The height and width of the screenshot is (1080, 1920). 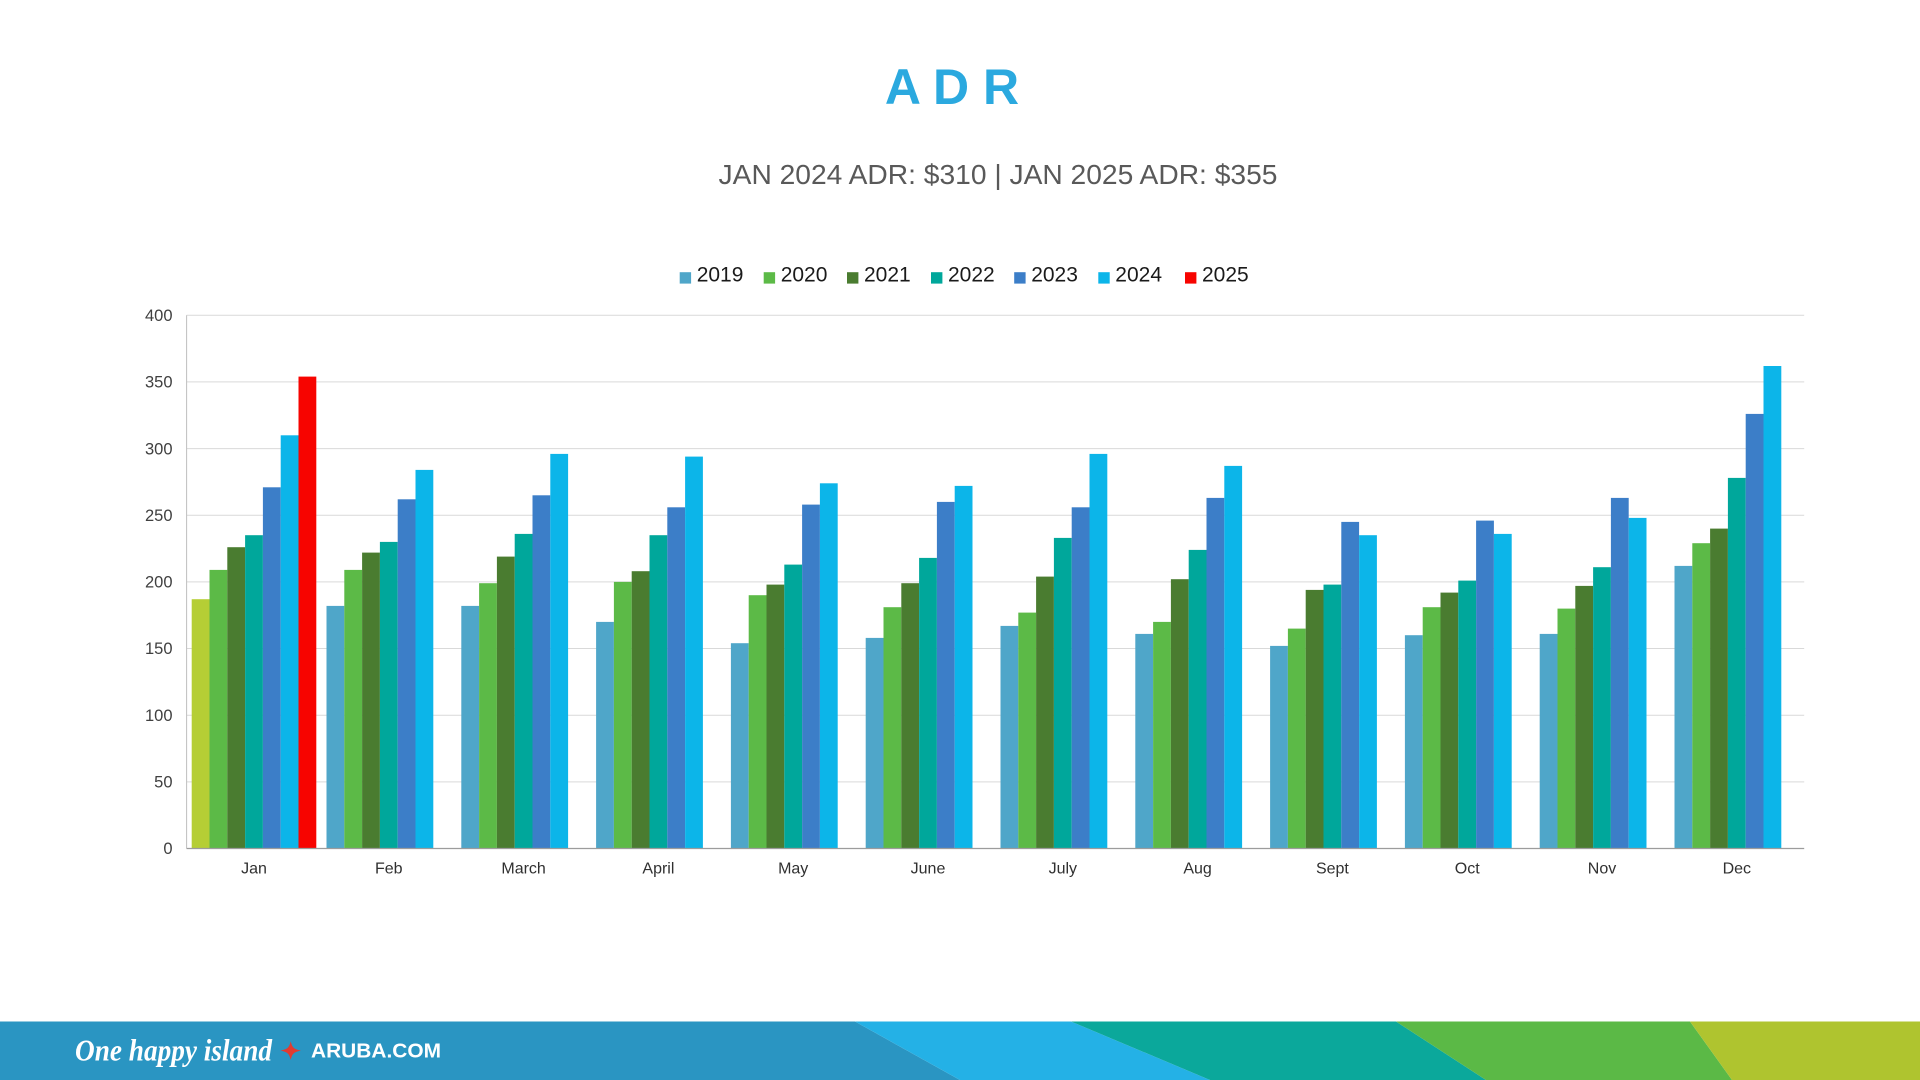 I want to click on svg-text: 2023, so click(x=1054, y=275).